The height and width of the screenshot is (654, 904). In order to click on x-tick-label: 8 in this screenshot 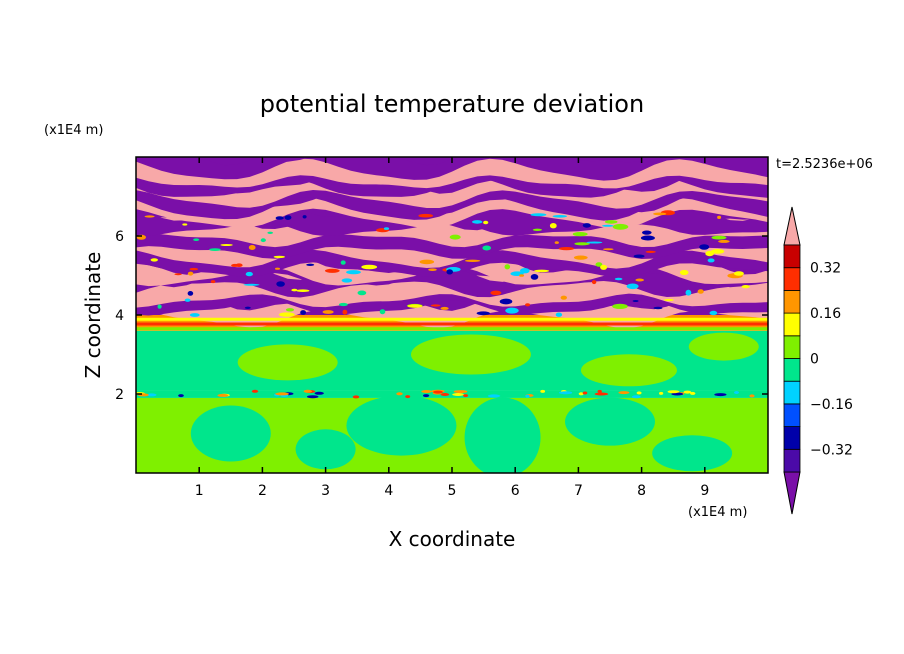, I will do `click(641, 491)`.